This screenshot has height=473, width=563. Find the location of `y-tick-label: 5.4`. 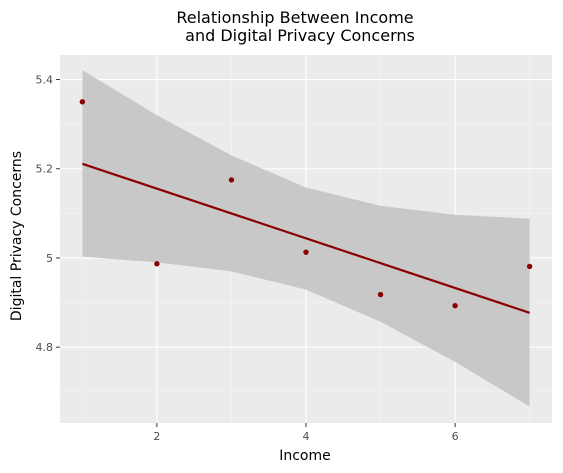

y-tick-label: 5.4 is located at coordinates (45, 80).